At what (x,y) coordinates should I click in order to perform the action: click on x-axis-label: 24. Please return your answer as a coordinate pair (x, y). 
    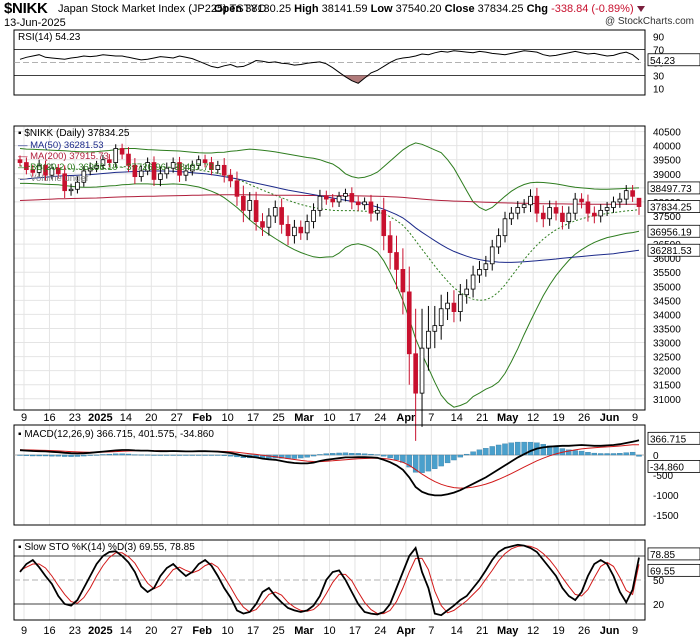
    Looking at the image, I should click on (380, 418).